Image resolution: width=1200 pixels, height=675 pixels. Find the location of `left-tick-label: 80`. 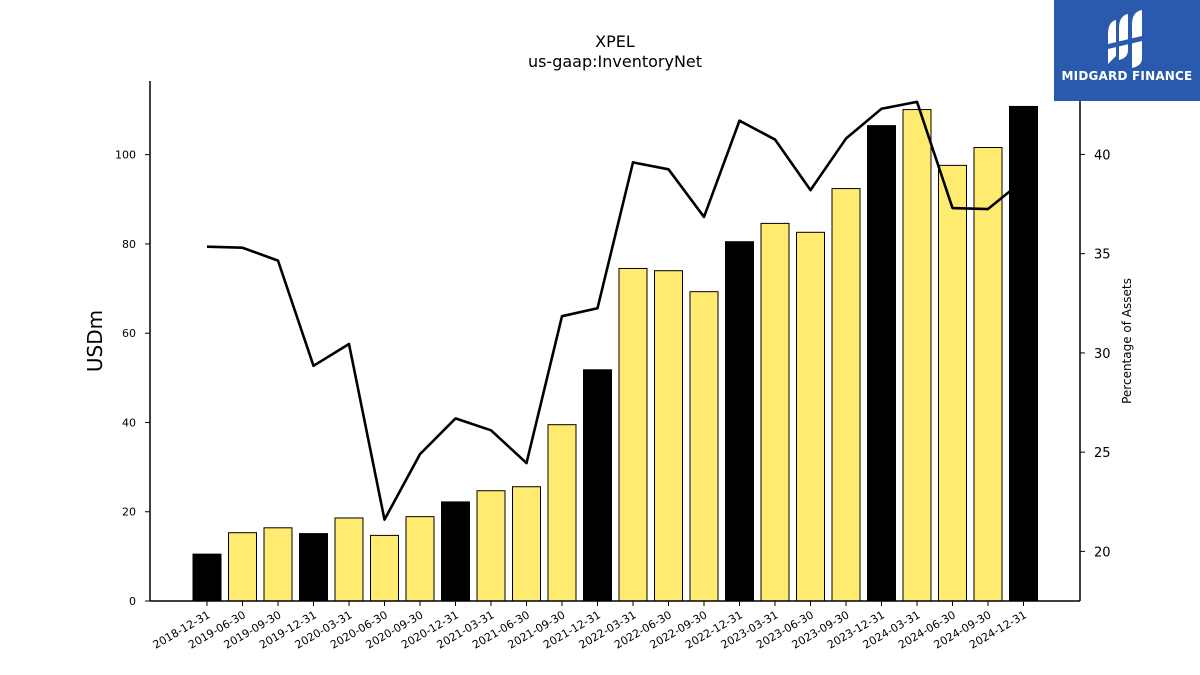

left-tick-label: 80 is located at coordinates (129, 244).